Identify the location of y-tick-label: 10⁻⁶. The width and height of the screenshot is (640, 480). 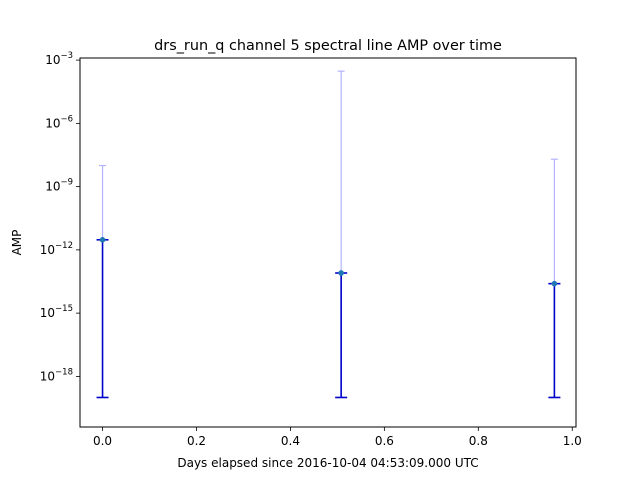
(59, 122).